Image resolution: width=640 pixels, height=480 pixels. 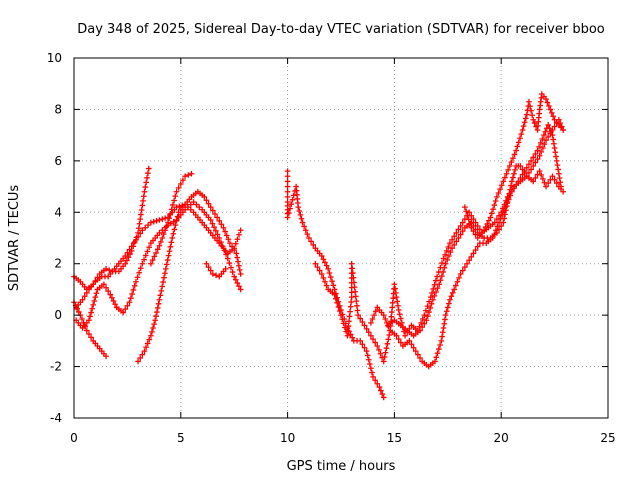 I want to click on x-tick-label: 10, so click(x=287, y=438).